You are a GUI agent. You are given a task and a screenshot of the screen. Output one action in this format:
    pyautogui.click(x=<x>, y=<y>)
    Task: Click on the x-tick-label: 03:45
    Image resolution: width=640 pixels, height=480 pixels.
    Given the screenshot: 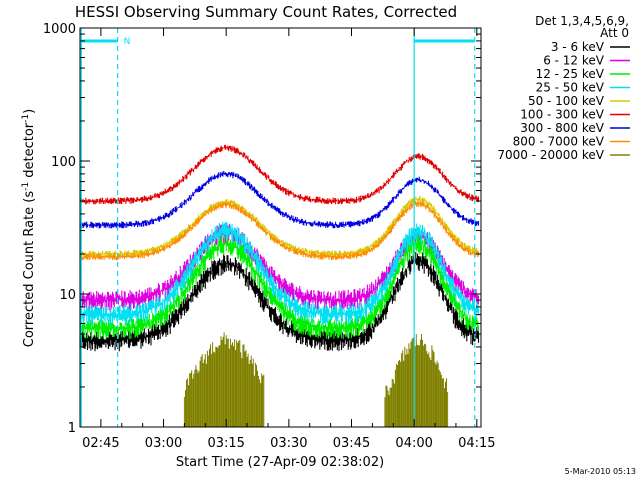 What is the action you would take?
    pyautogui.click(x=351, y=443)
    